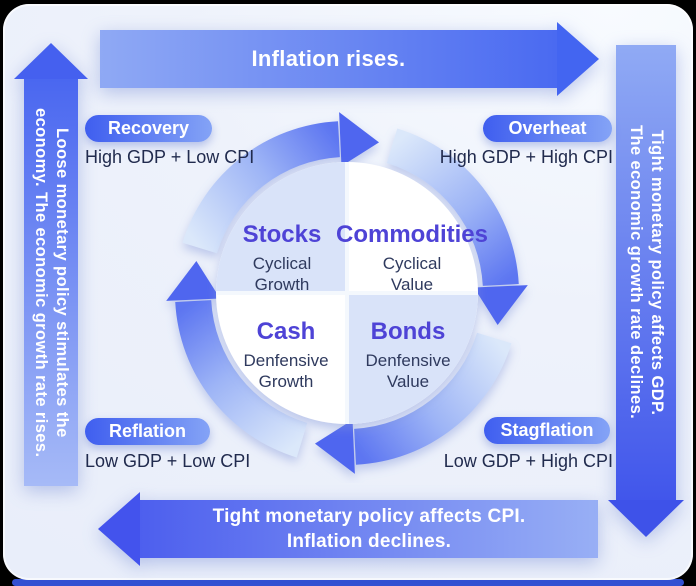  What do you see at coordinates (282, 234) in the screenshot?
I see `quadrant-title: Stocks` at bounding box center [282, 234].